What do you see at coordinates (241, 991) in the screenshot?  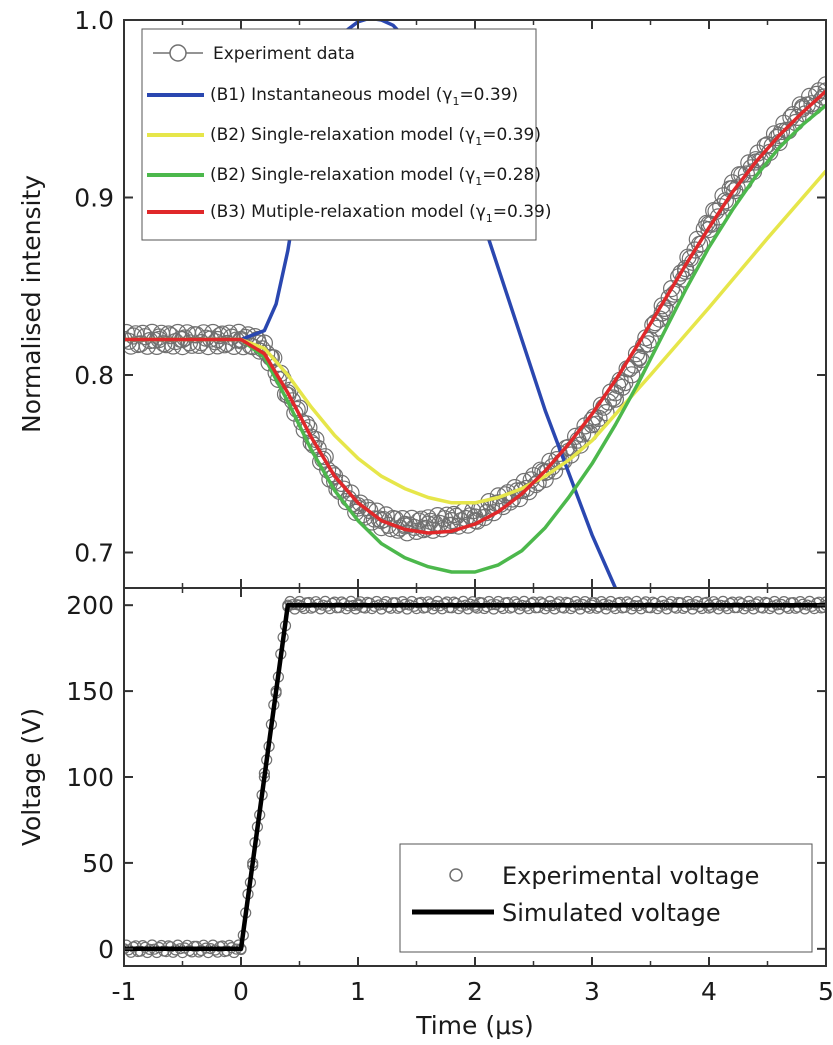 I see `x-tick-label: 0` at bounding box center [241, 991].